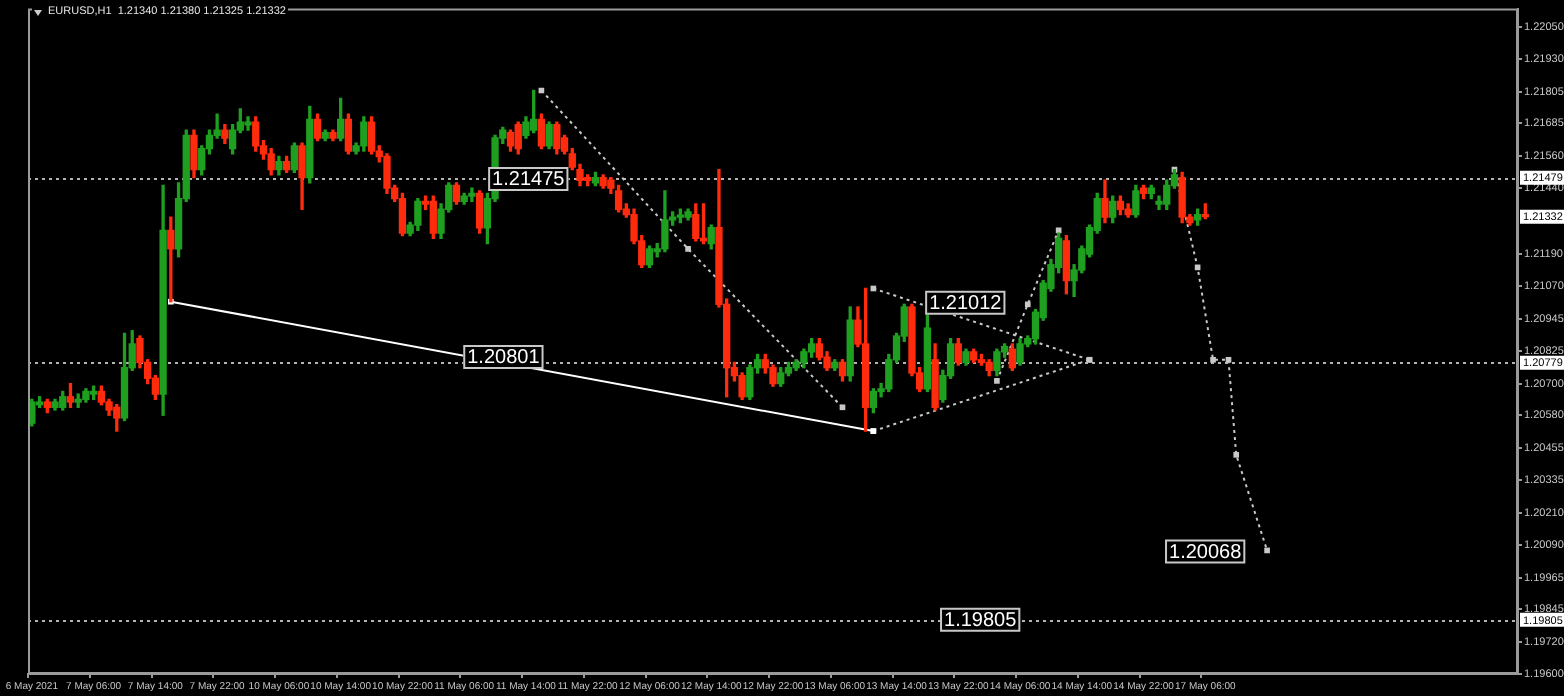 The image size is (1564, 696). What do you see at coordinates (981, 621) in the screenshot?
I see `annotation: 1.19805` at bounding box center [981, 621].